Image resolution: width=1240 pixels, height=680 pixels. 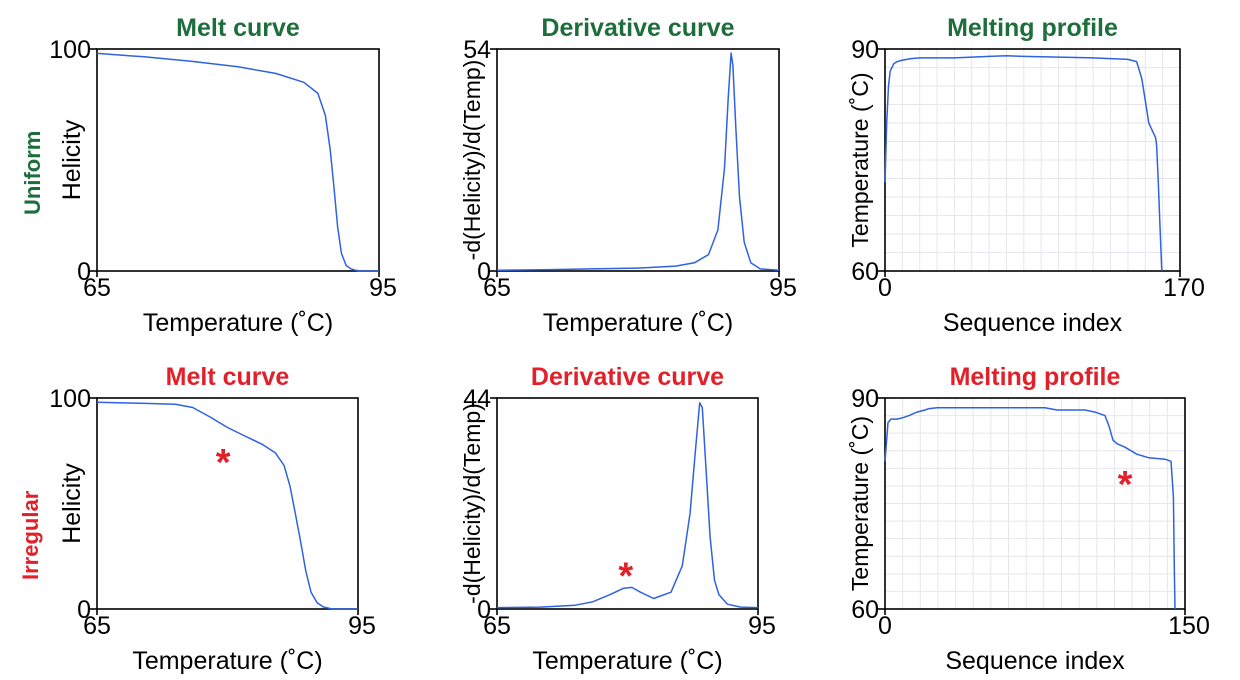 I want to click on panel-2-plot-frame, so click(x=638, y=160).